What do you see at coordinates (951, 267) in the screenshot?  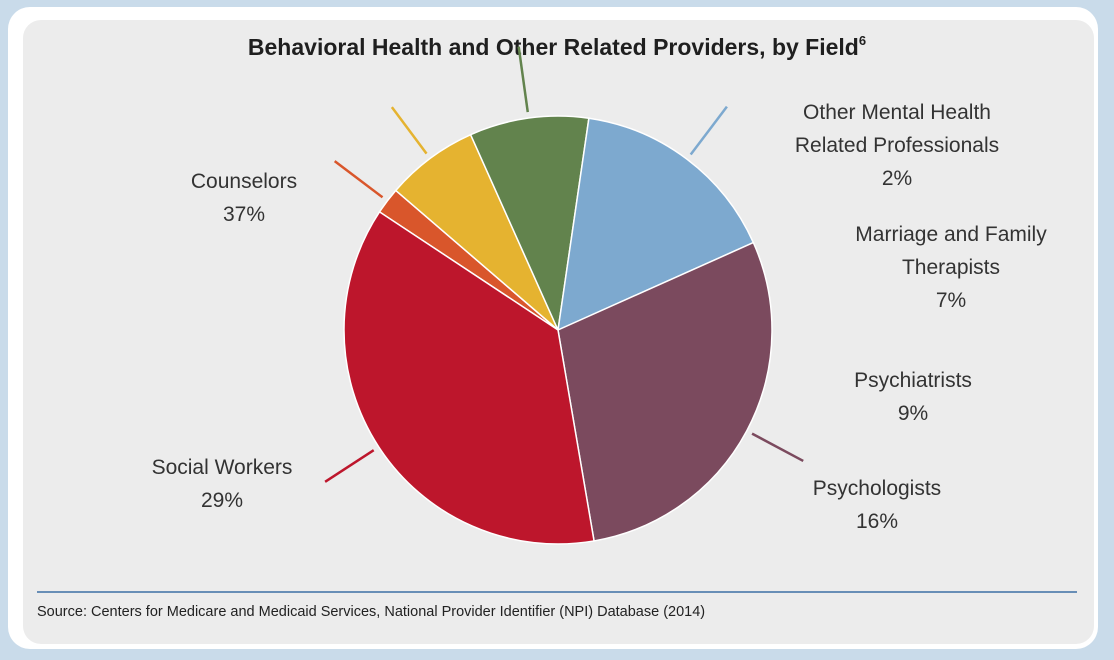 I see `slice-category-label: Therapists` at bounding box center [951, 267].